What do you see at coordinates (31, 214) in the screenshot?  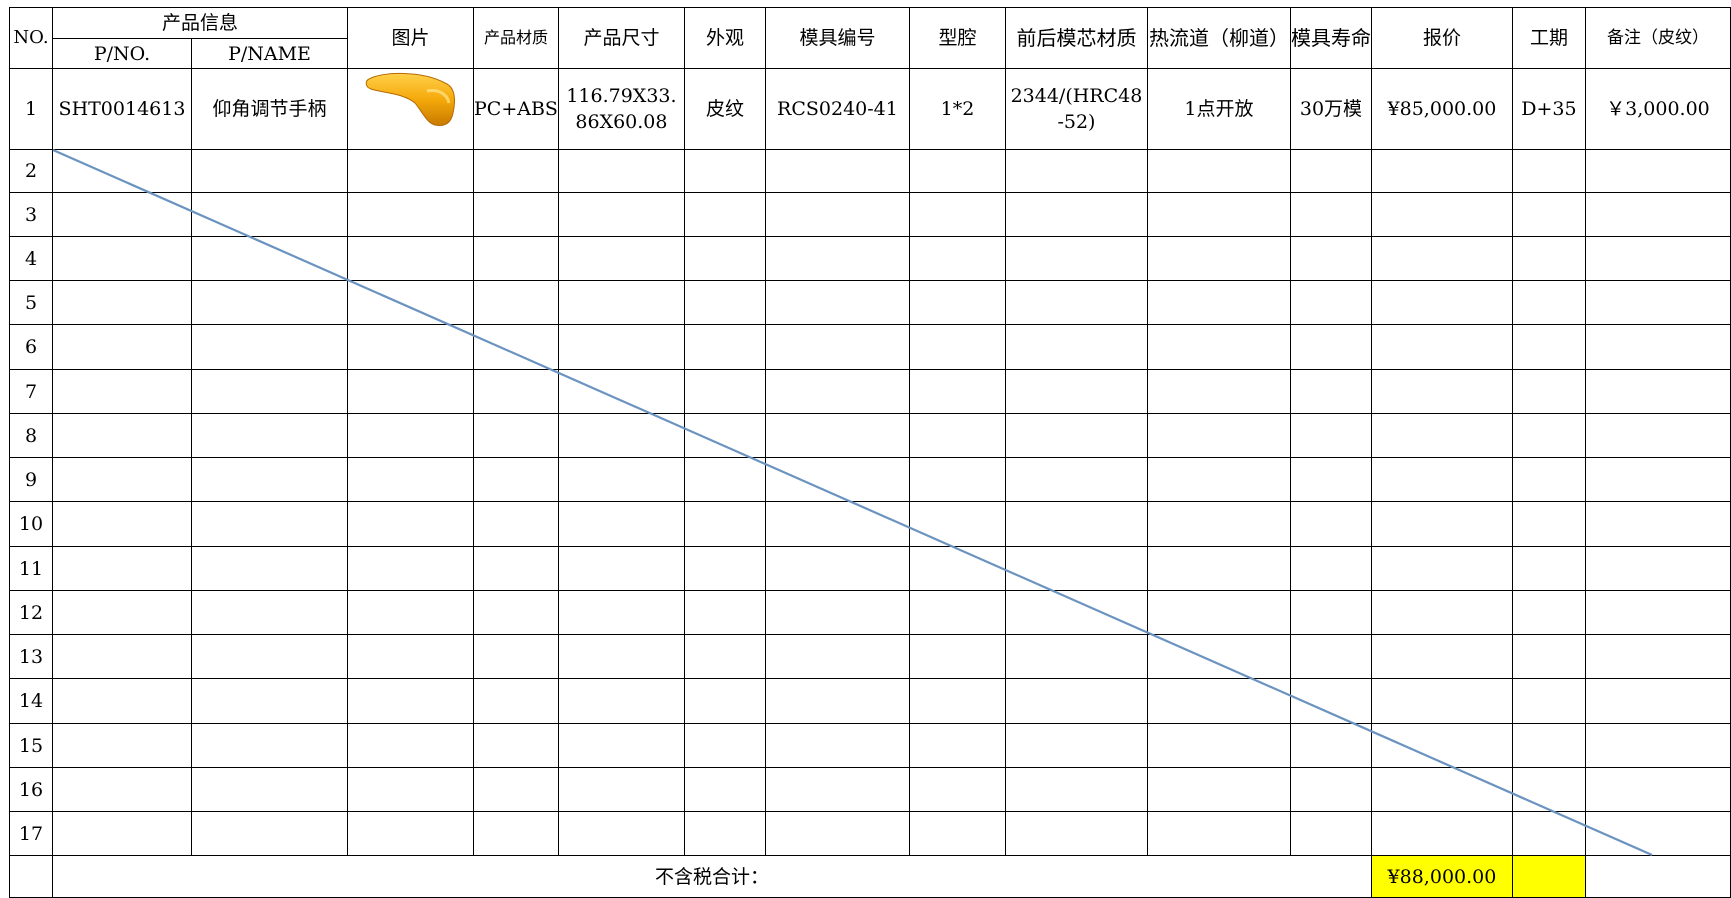 I see `row-number: 3` at bounding box center [31, 214].